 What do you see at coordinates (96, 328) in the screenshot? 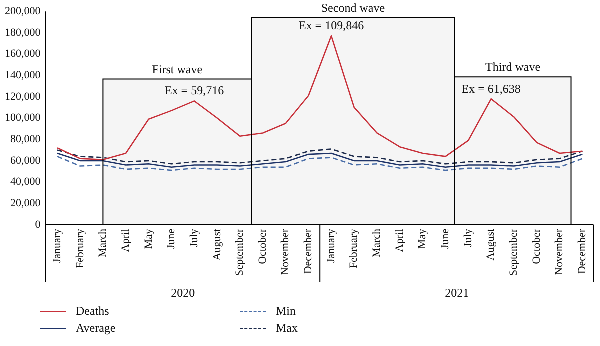
I see `legend-label: Average` at bounding box center [96, 328].